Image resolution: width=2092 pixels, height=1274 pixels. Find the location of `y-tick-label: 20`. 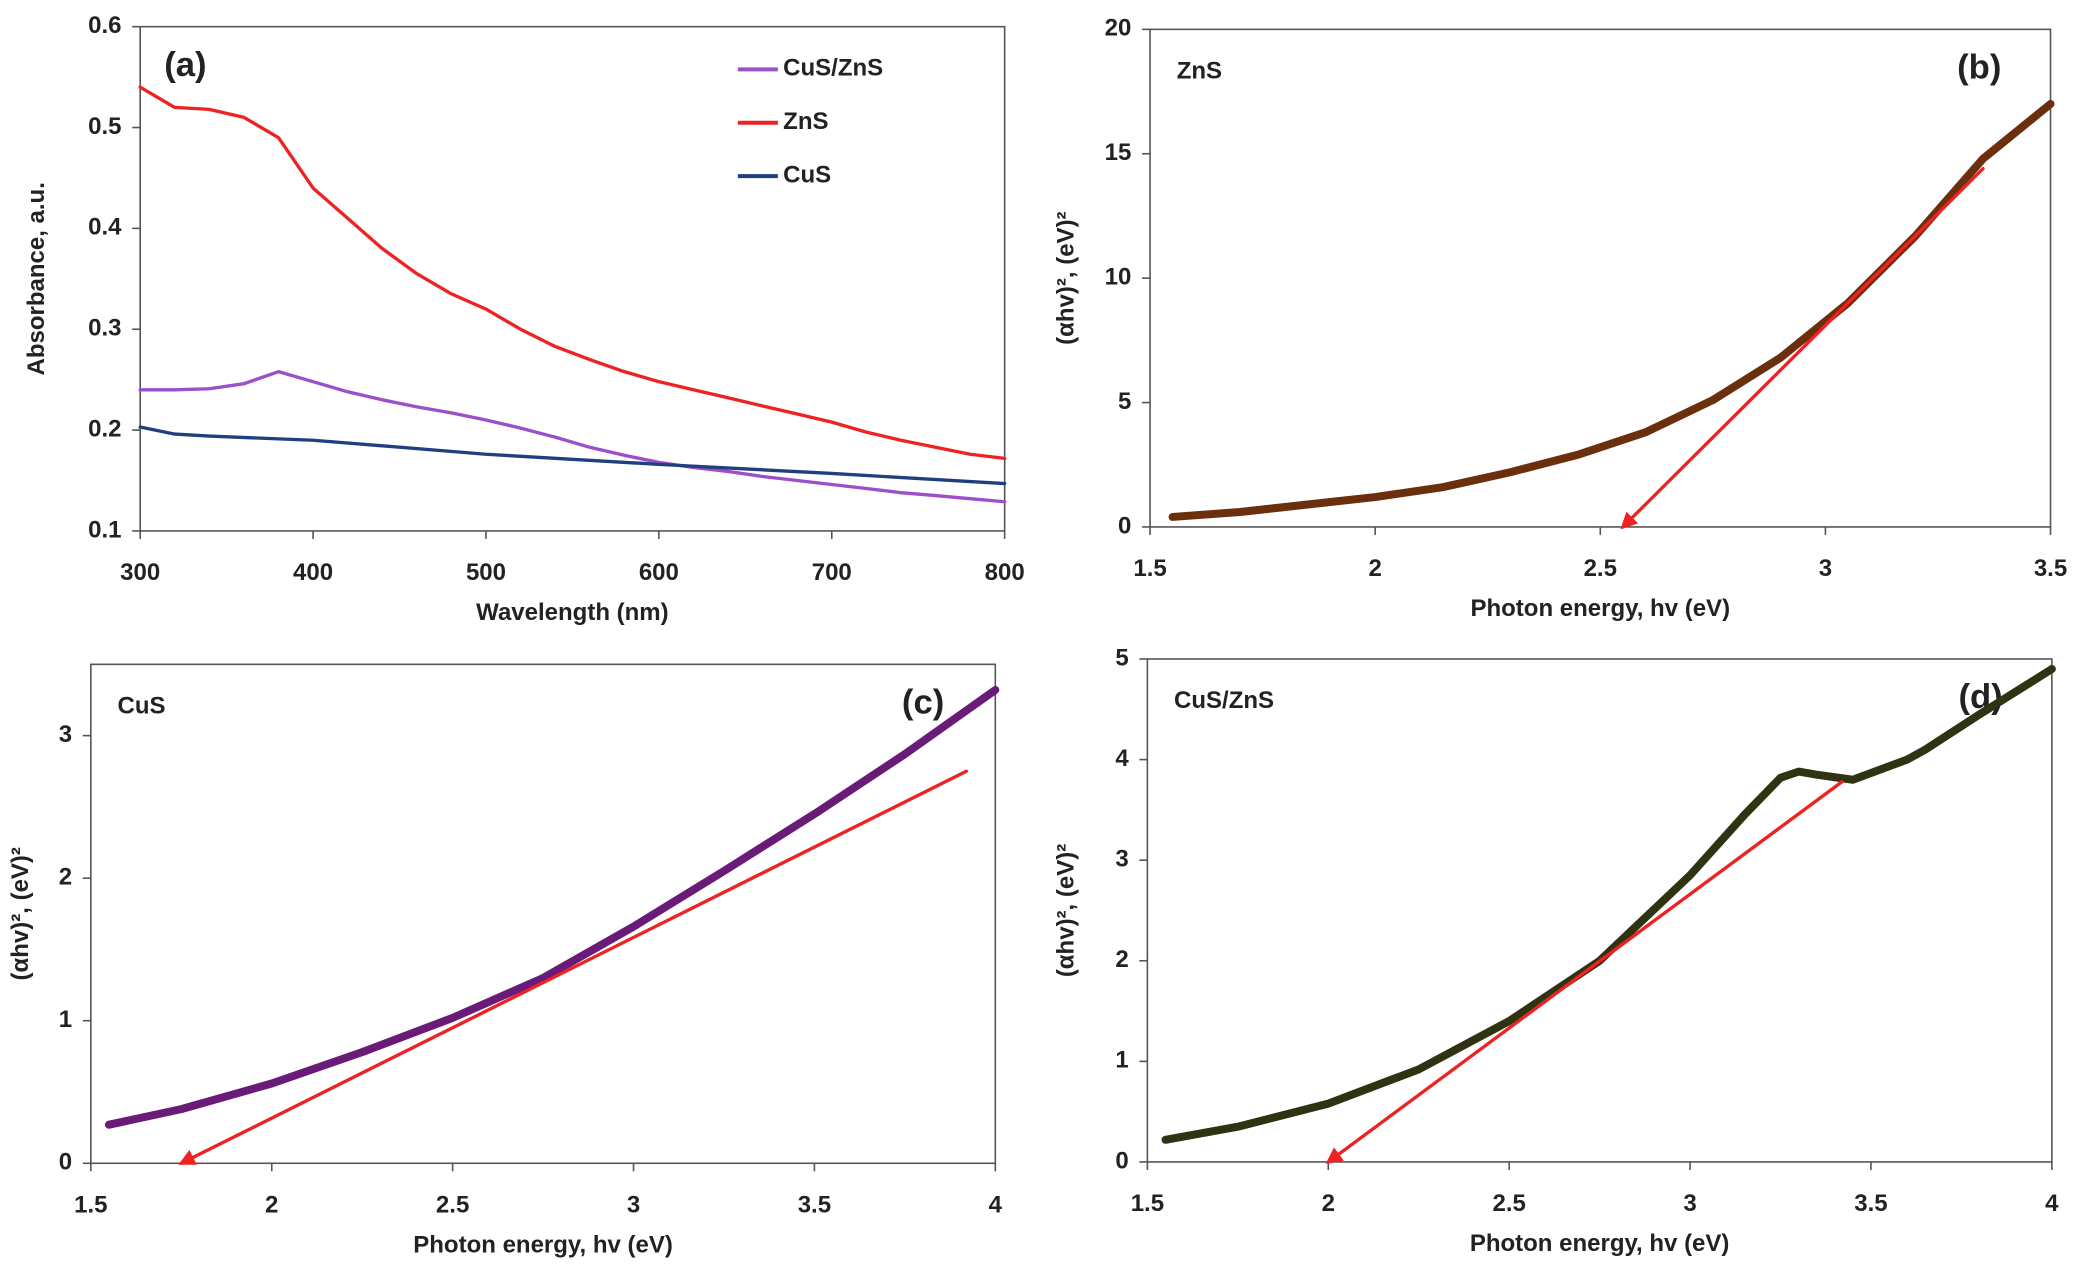

y-tick-label: 20 is located at coordinates (1118, 28).